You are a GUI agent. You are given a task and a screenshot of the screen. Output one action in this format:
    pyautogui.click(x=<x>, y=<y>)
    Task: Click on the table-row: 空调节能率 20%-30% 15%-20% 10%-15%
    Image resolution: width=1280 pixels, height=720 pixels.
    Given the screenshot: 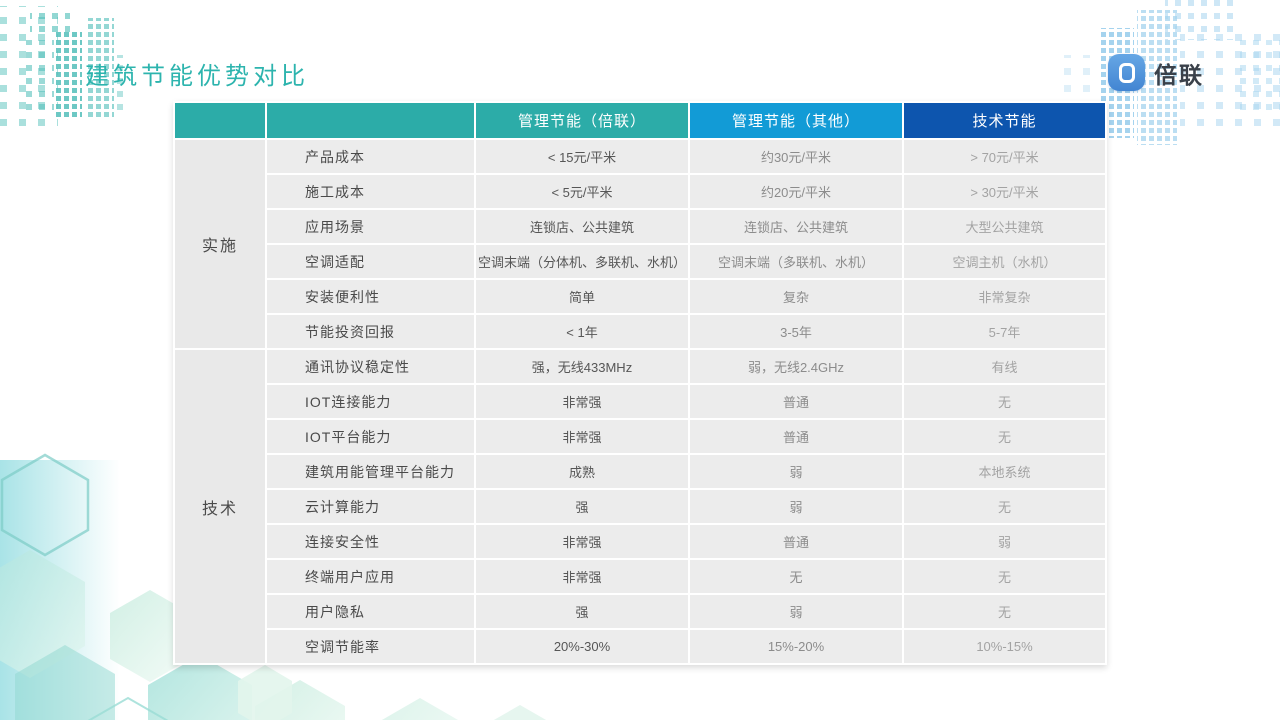 What is the action you would take?
    pyautogui.click(x=640, y=646)
    